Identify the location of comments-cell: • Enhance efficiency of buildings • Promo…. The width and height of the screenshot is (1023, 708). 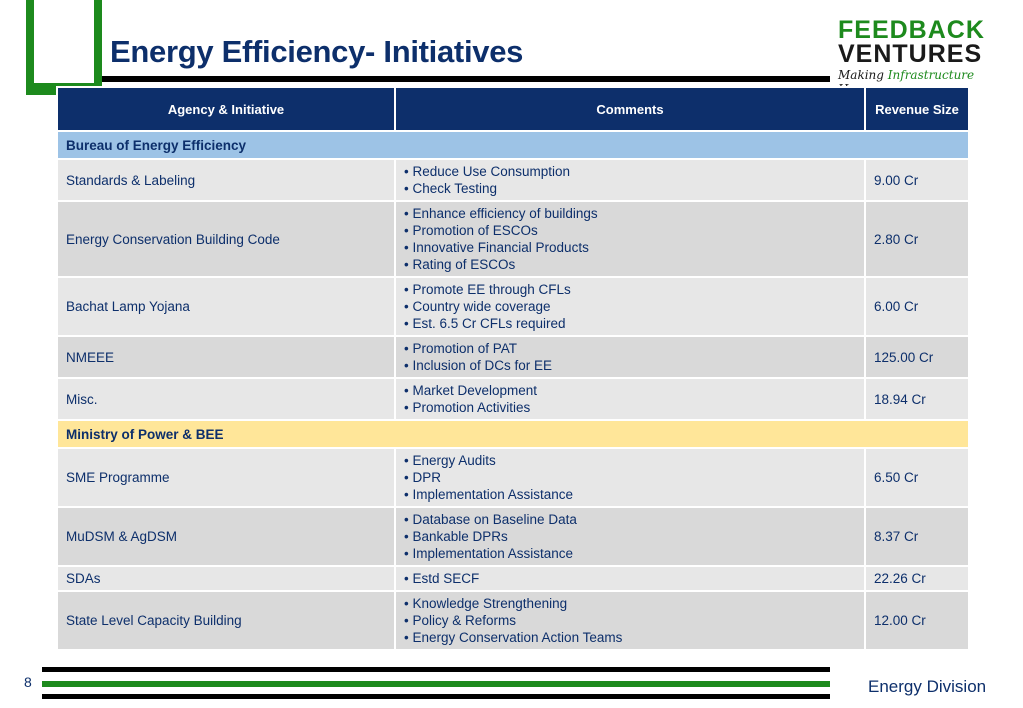
(630, 239).